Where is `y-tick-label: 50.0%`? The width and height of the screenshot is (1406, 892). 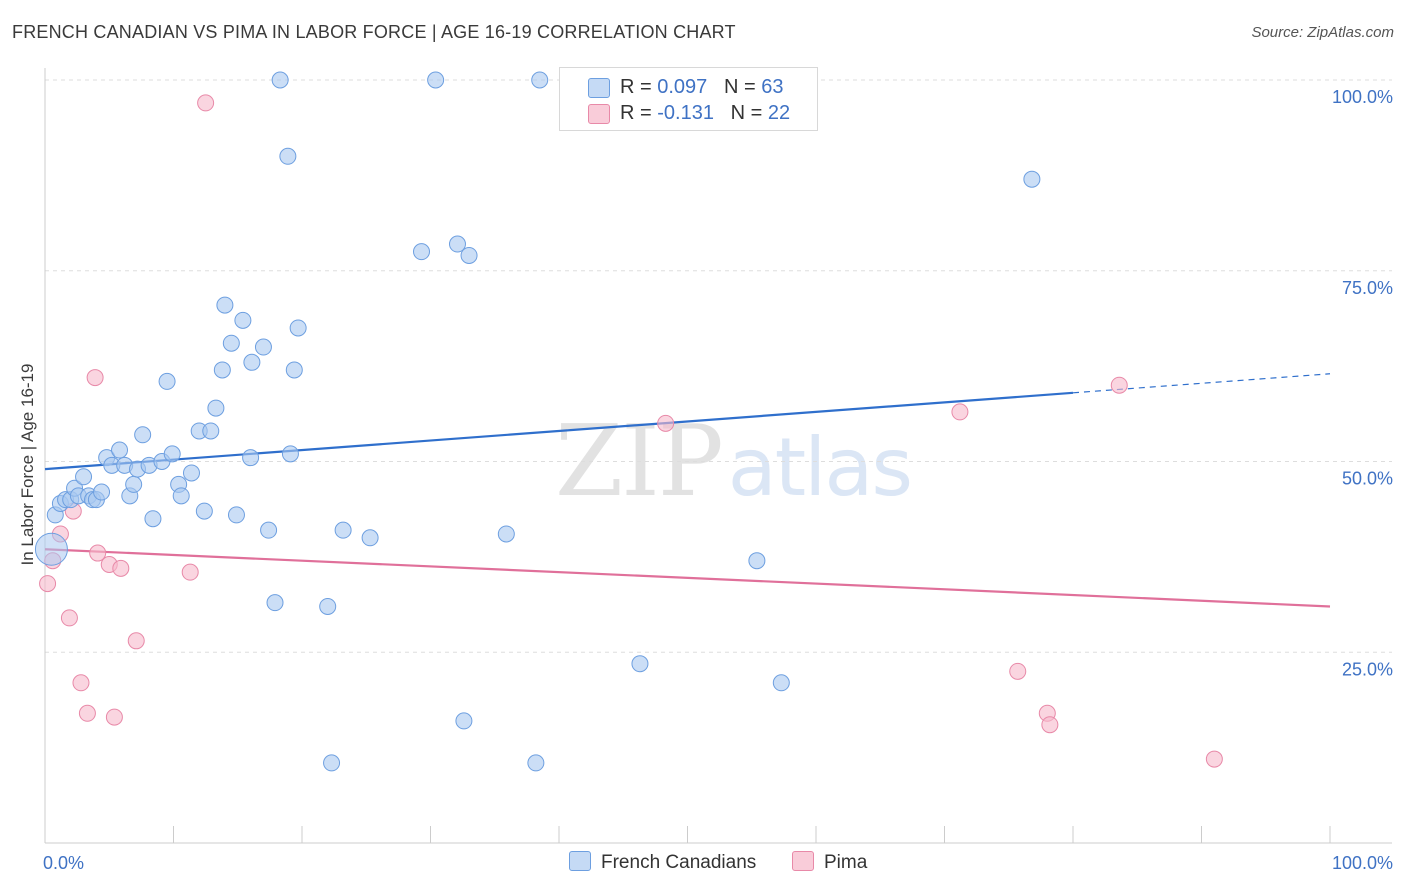 y-tick-label: 50.0% is located at coordinates (1367, 479).